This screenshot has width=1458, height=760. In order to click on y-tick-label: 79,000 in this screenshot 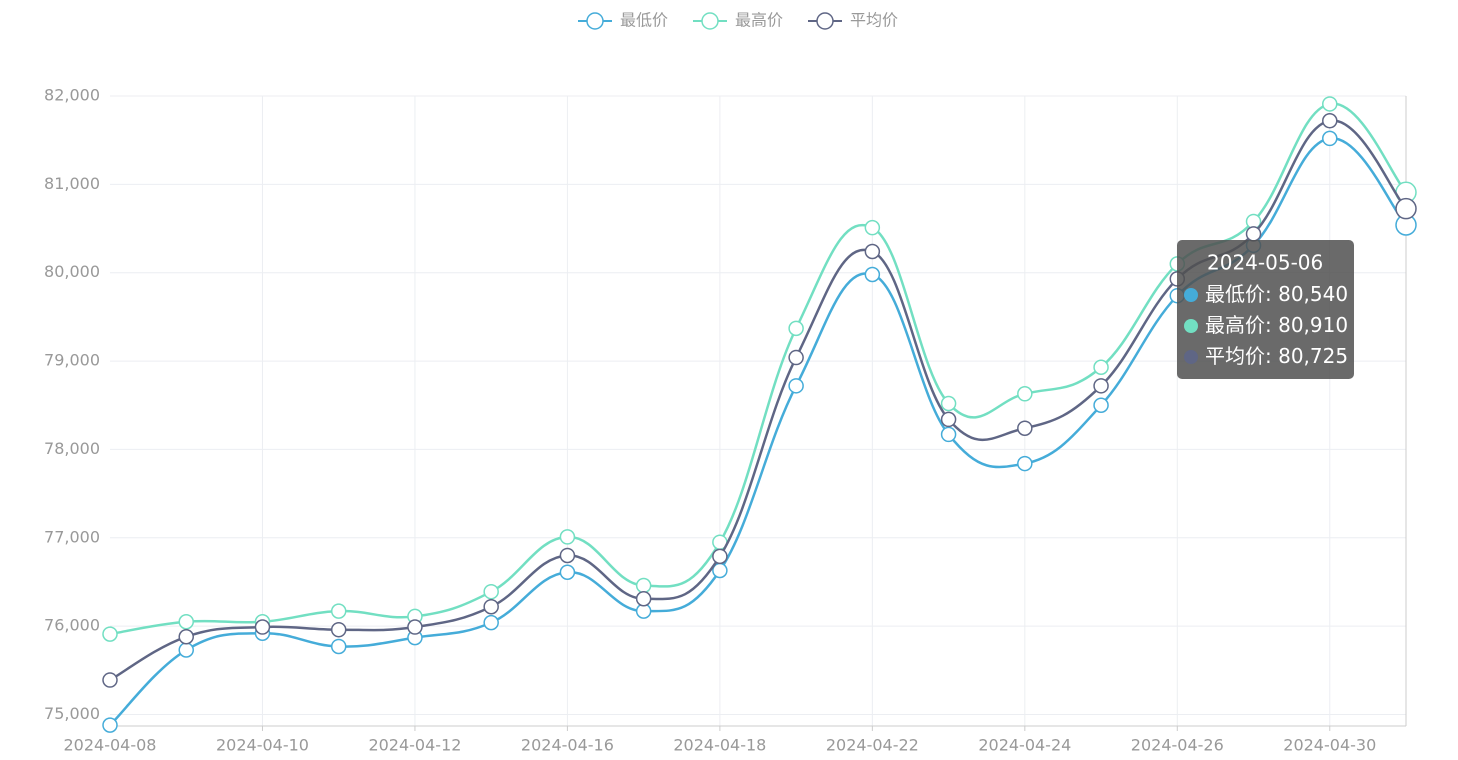, I will do `click(72, 360)`.